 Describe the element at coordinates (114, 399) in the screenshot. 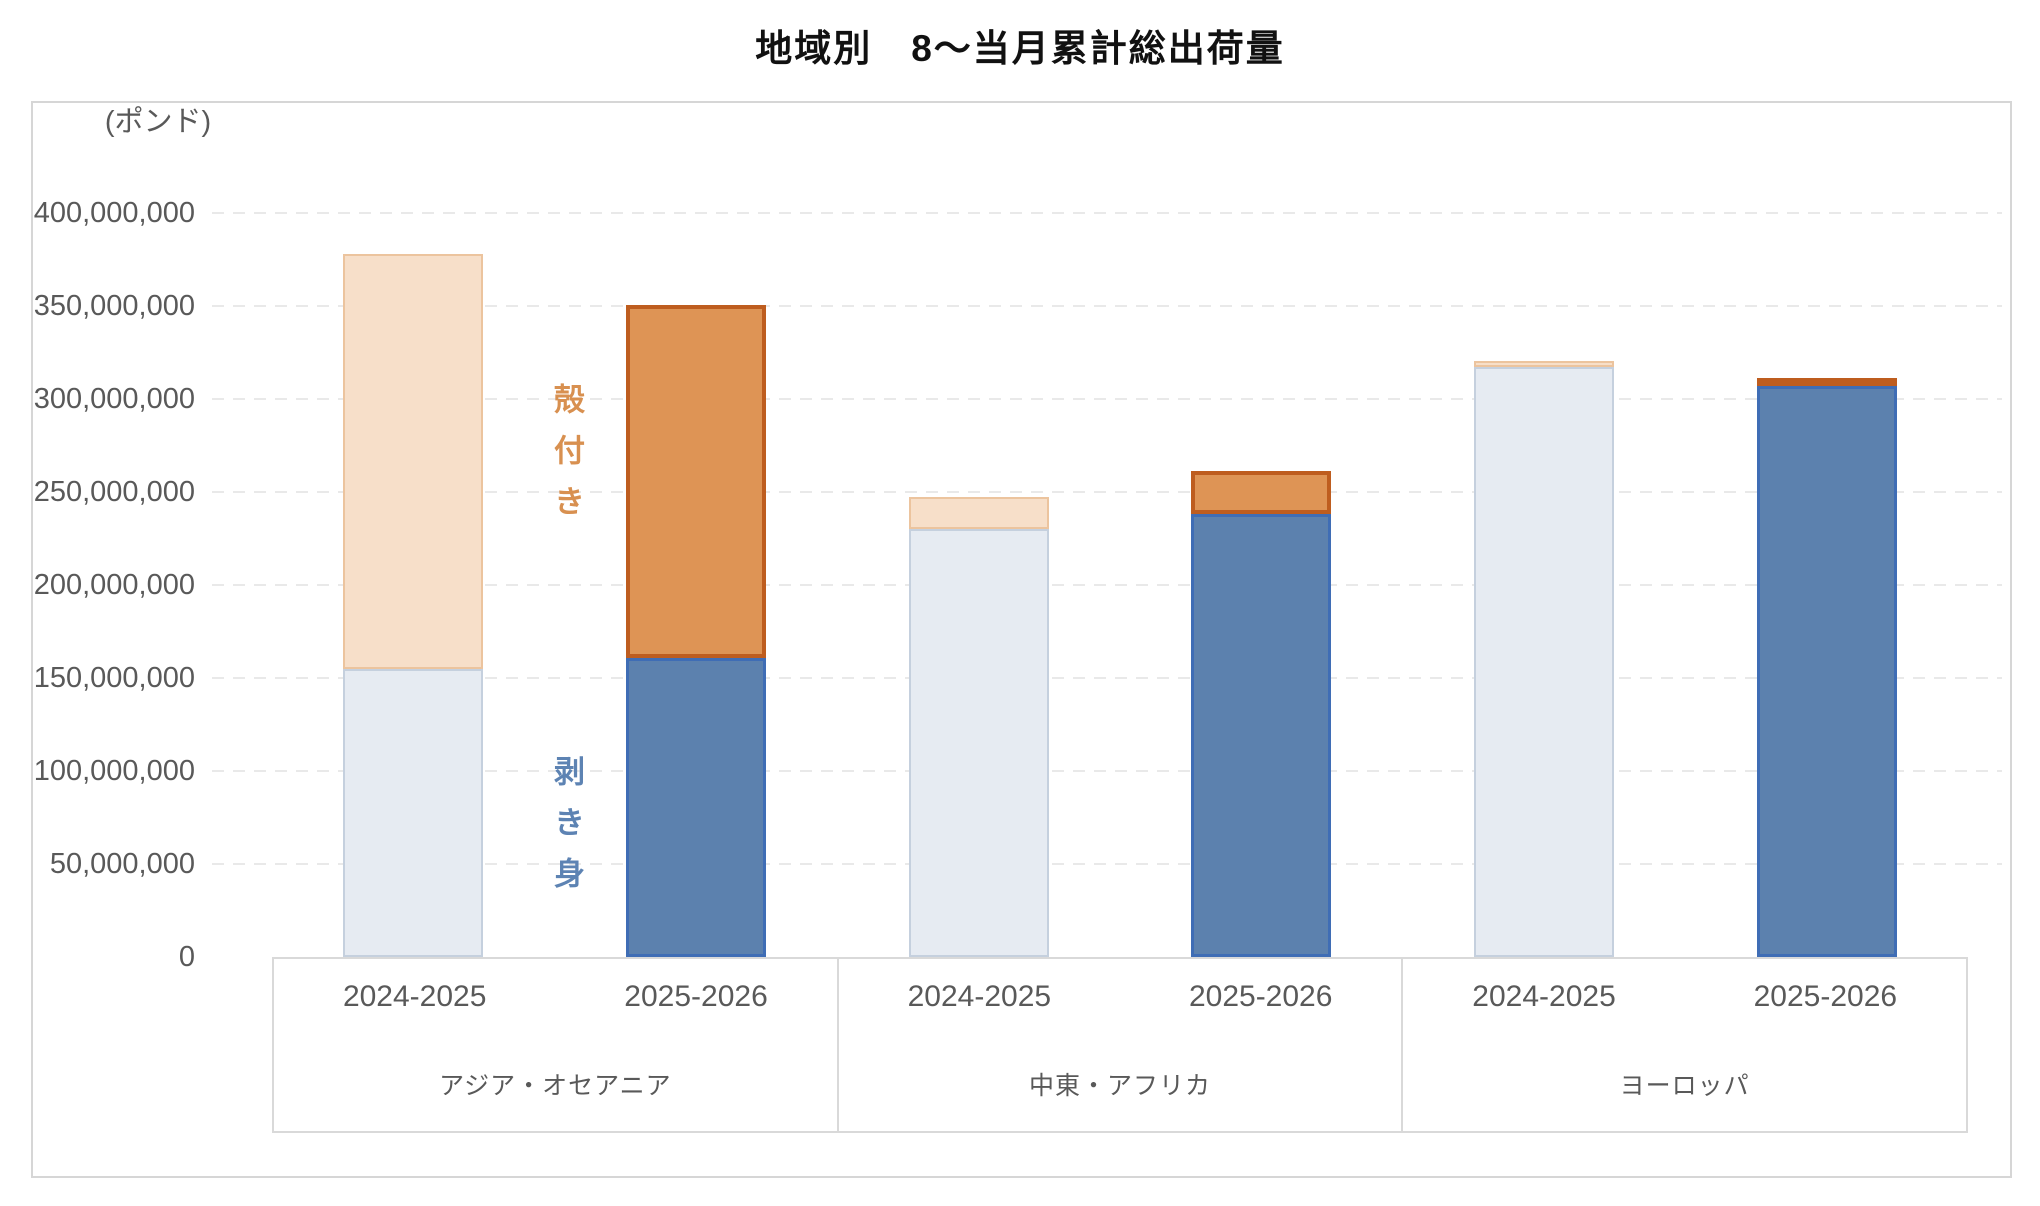

I see `y-axis-tick-label: 300,000,000` at that location.